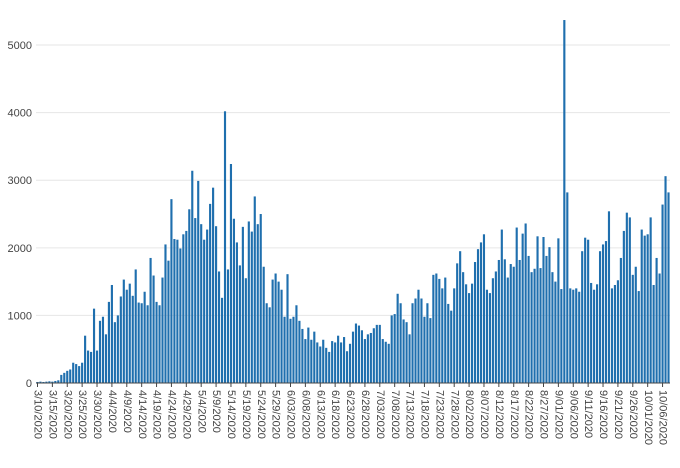 This screenshot has width=680, height=468. What do you see at coordinates (588, 414) in the screenshot?
I see `x-tick-label: 9/11/2020` at bounding box center [588, 414].